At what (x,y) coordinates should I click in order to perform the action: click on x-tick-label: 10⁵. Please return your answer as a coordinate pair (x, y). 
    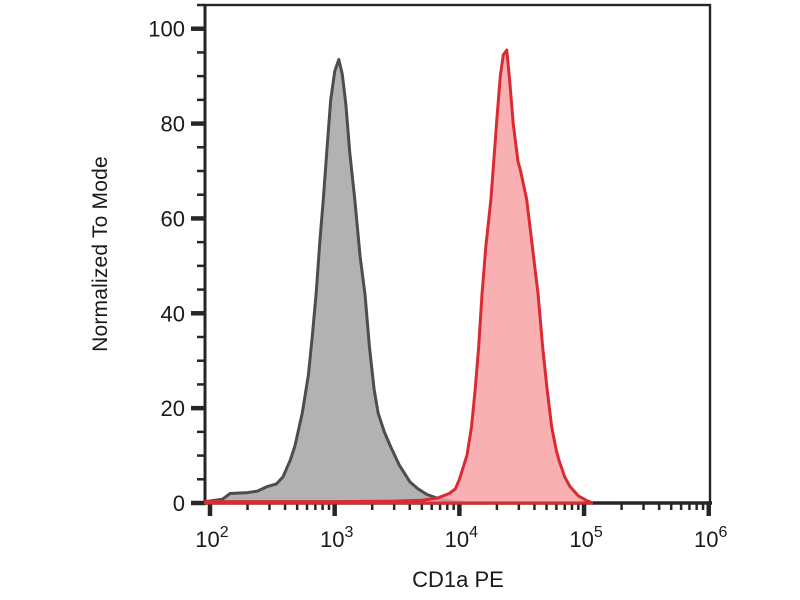
    Looking at the image, I should click on (585, 538).